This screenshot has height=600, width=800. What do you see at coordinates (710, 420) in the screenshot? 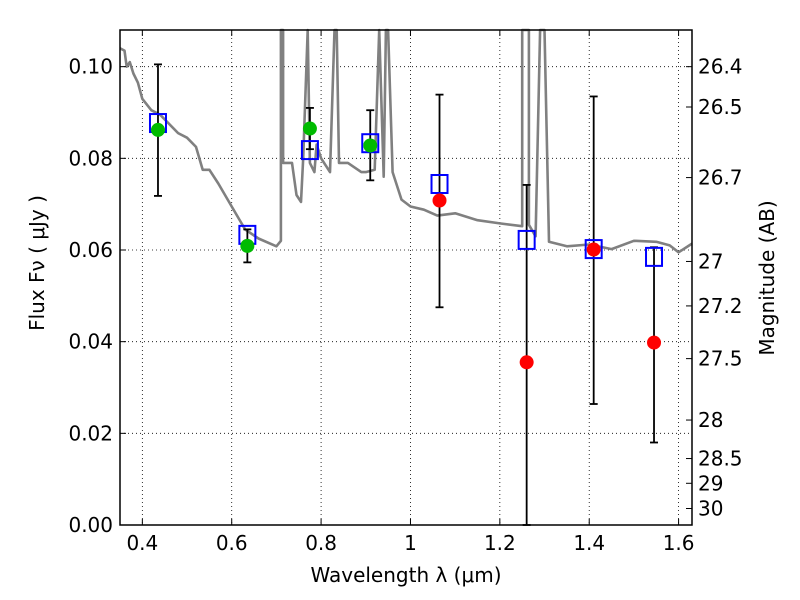
I see `right-tick-label: 28` at bounding box center [710, 420].